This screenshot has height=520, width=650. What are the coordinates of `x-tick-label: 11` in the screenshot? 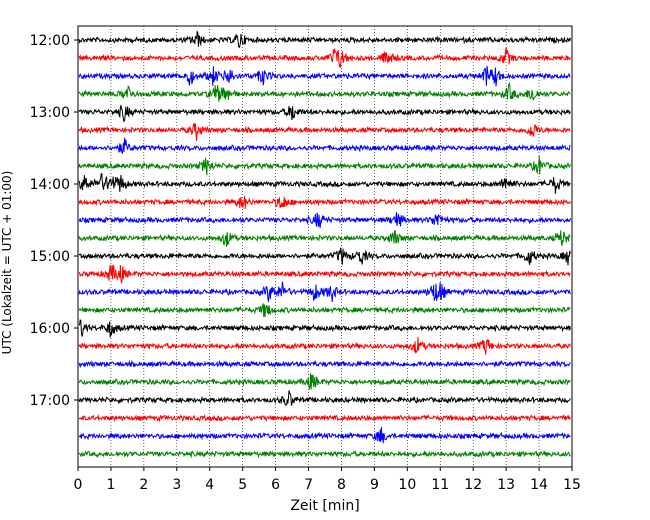 It's located at (440, 485).